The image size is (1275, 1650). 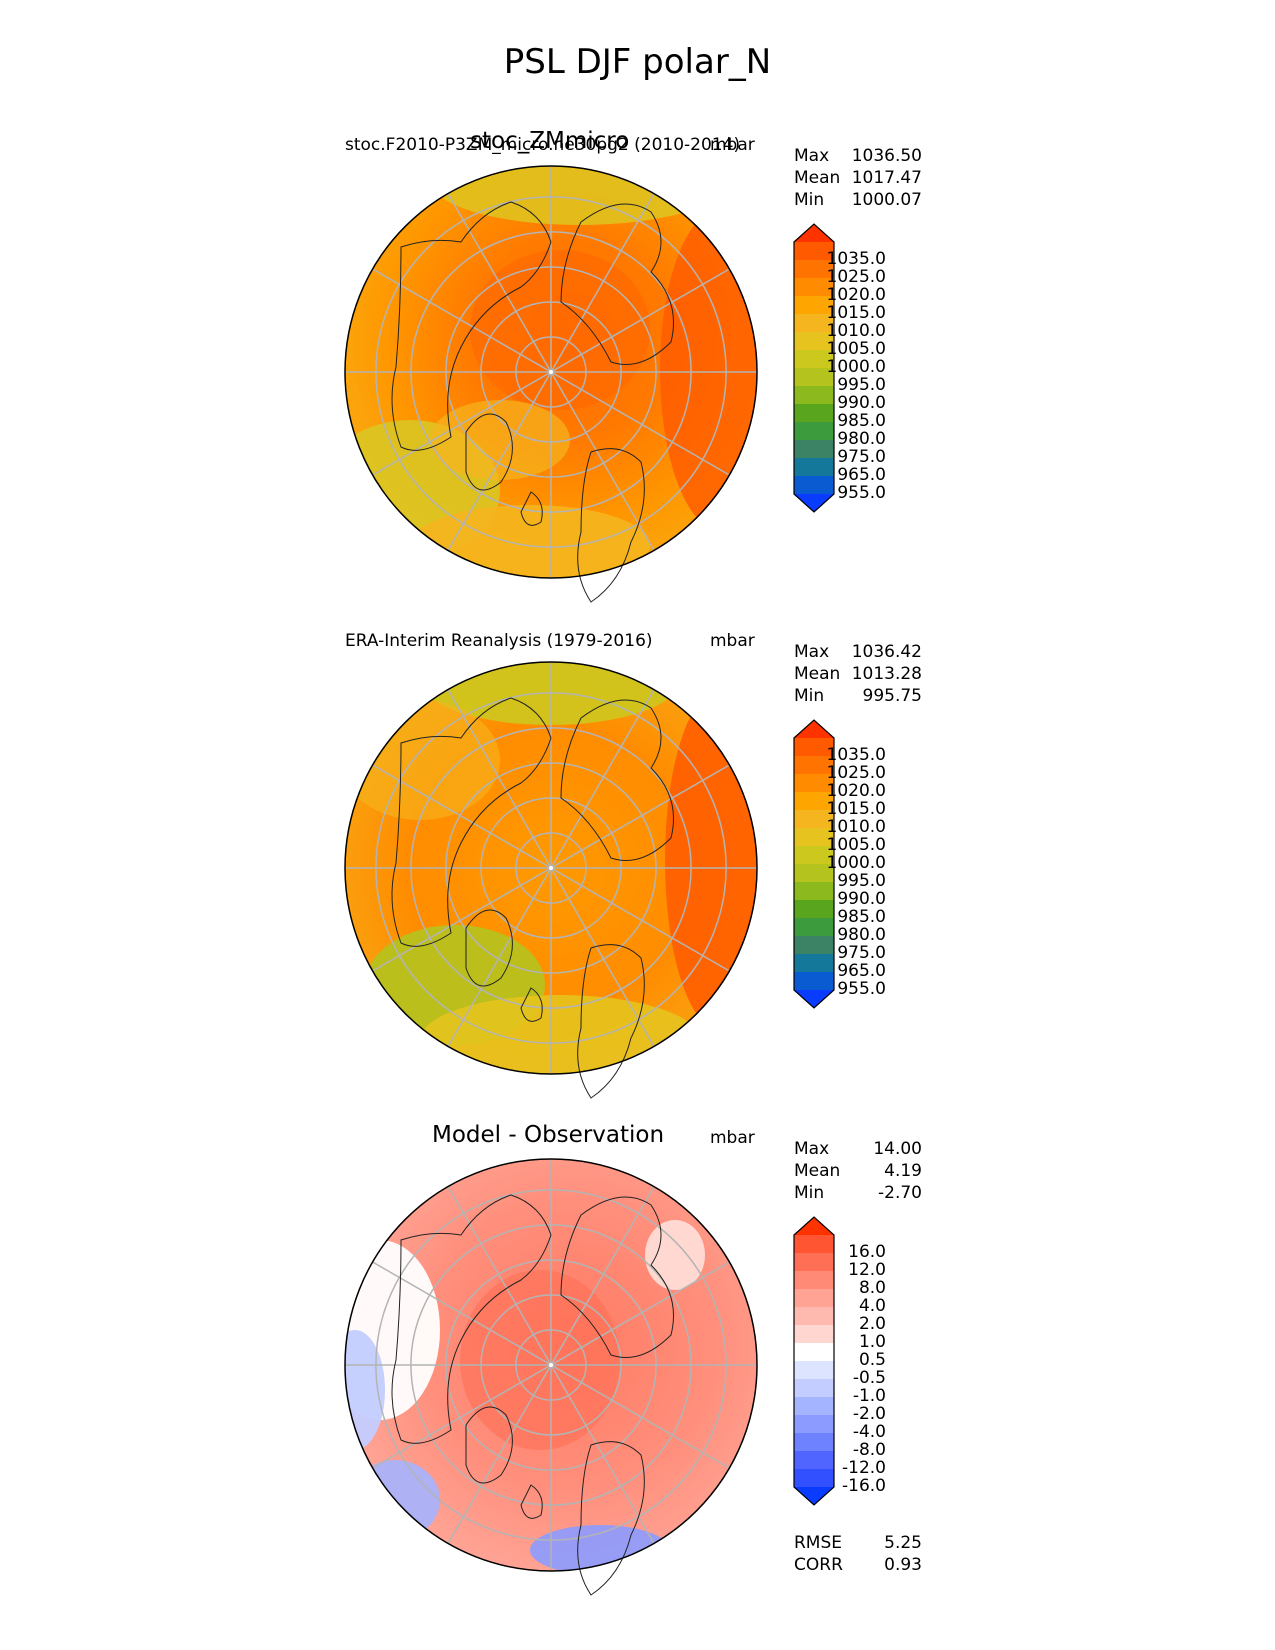 What do you see at coordinates (858, 1555) in the screenshot?
I see `panel3-metrics: RMSE 5.25 CORR 0.93` at bounding box center [858, 1555].